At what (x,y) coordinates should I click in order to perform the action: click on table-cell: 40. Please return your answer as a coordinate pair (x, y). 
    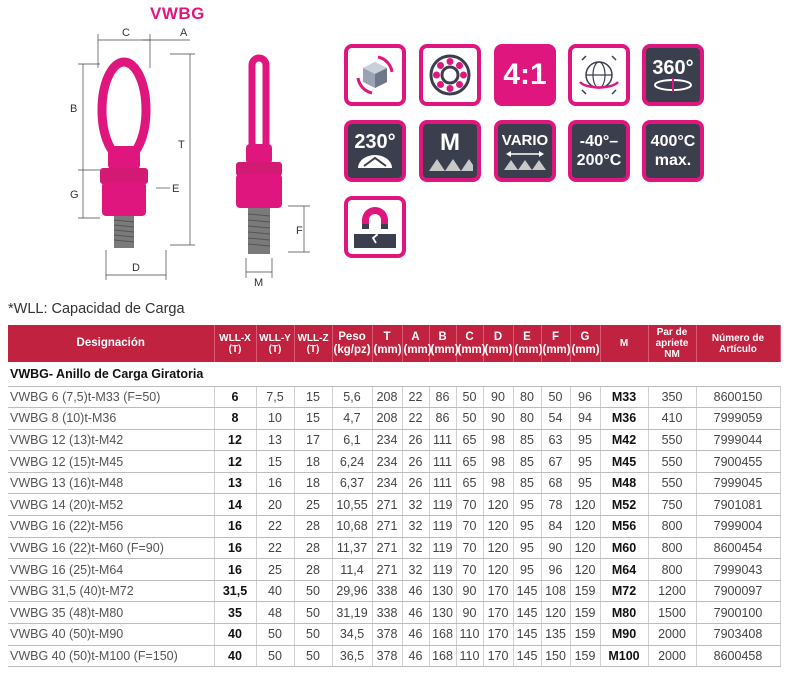
    Looking at the image, I should click on (235, 634).